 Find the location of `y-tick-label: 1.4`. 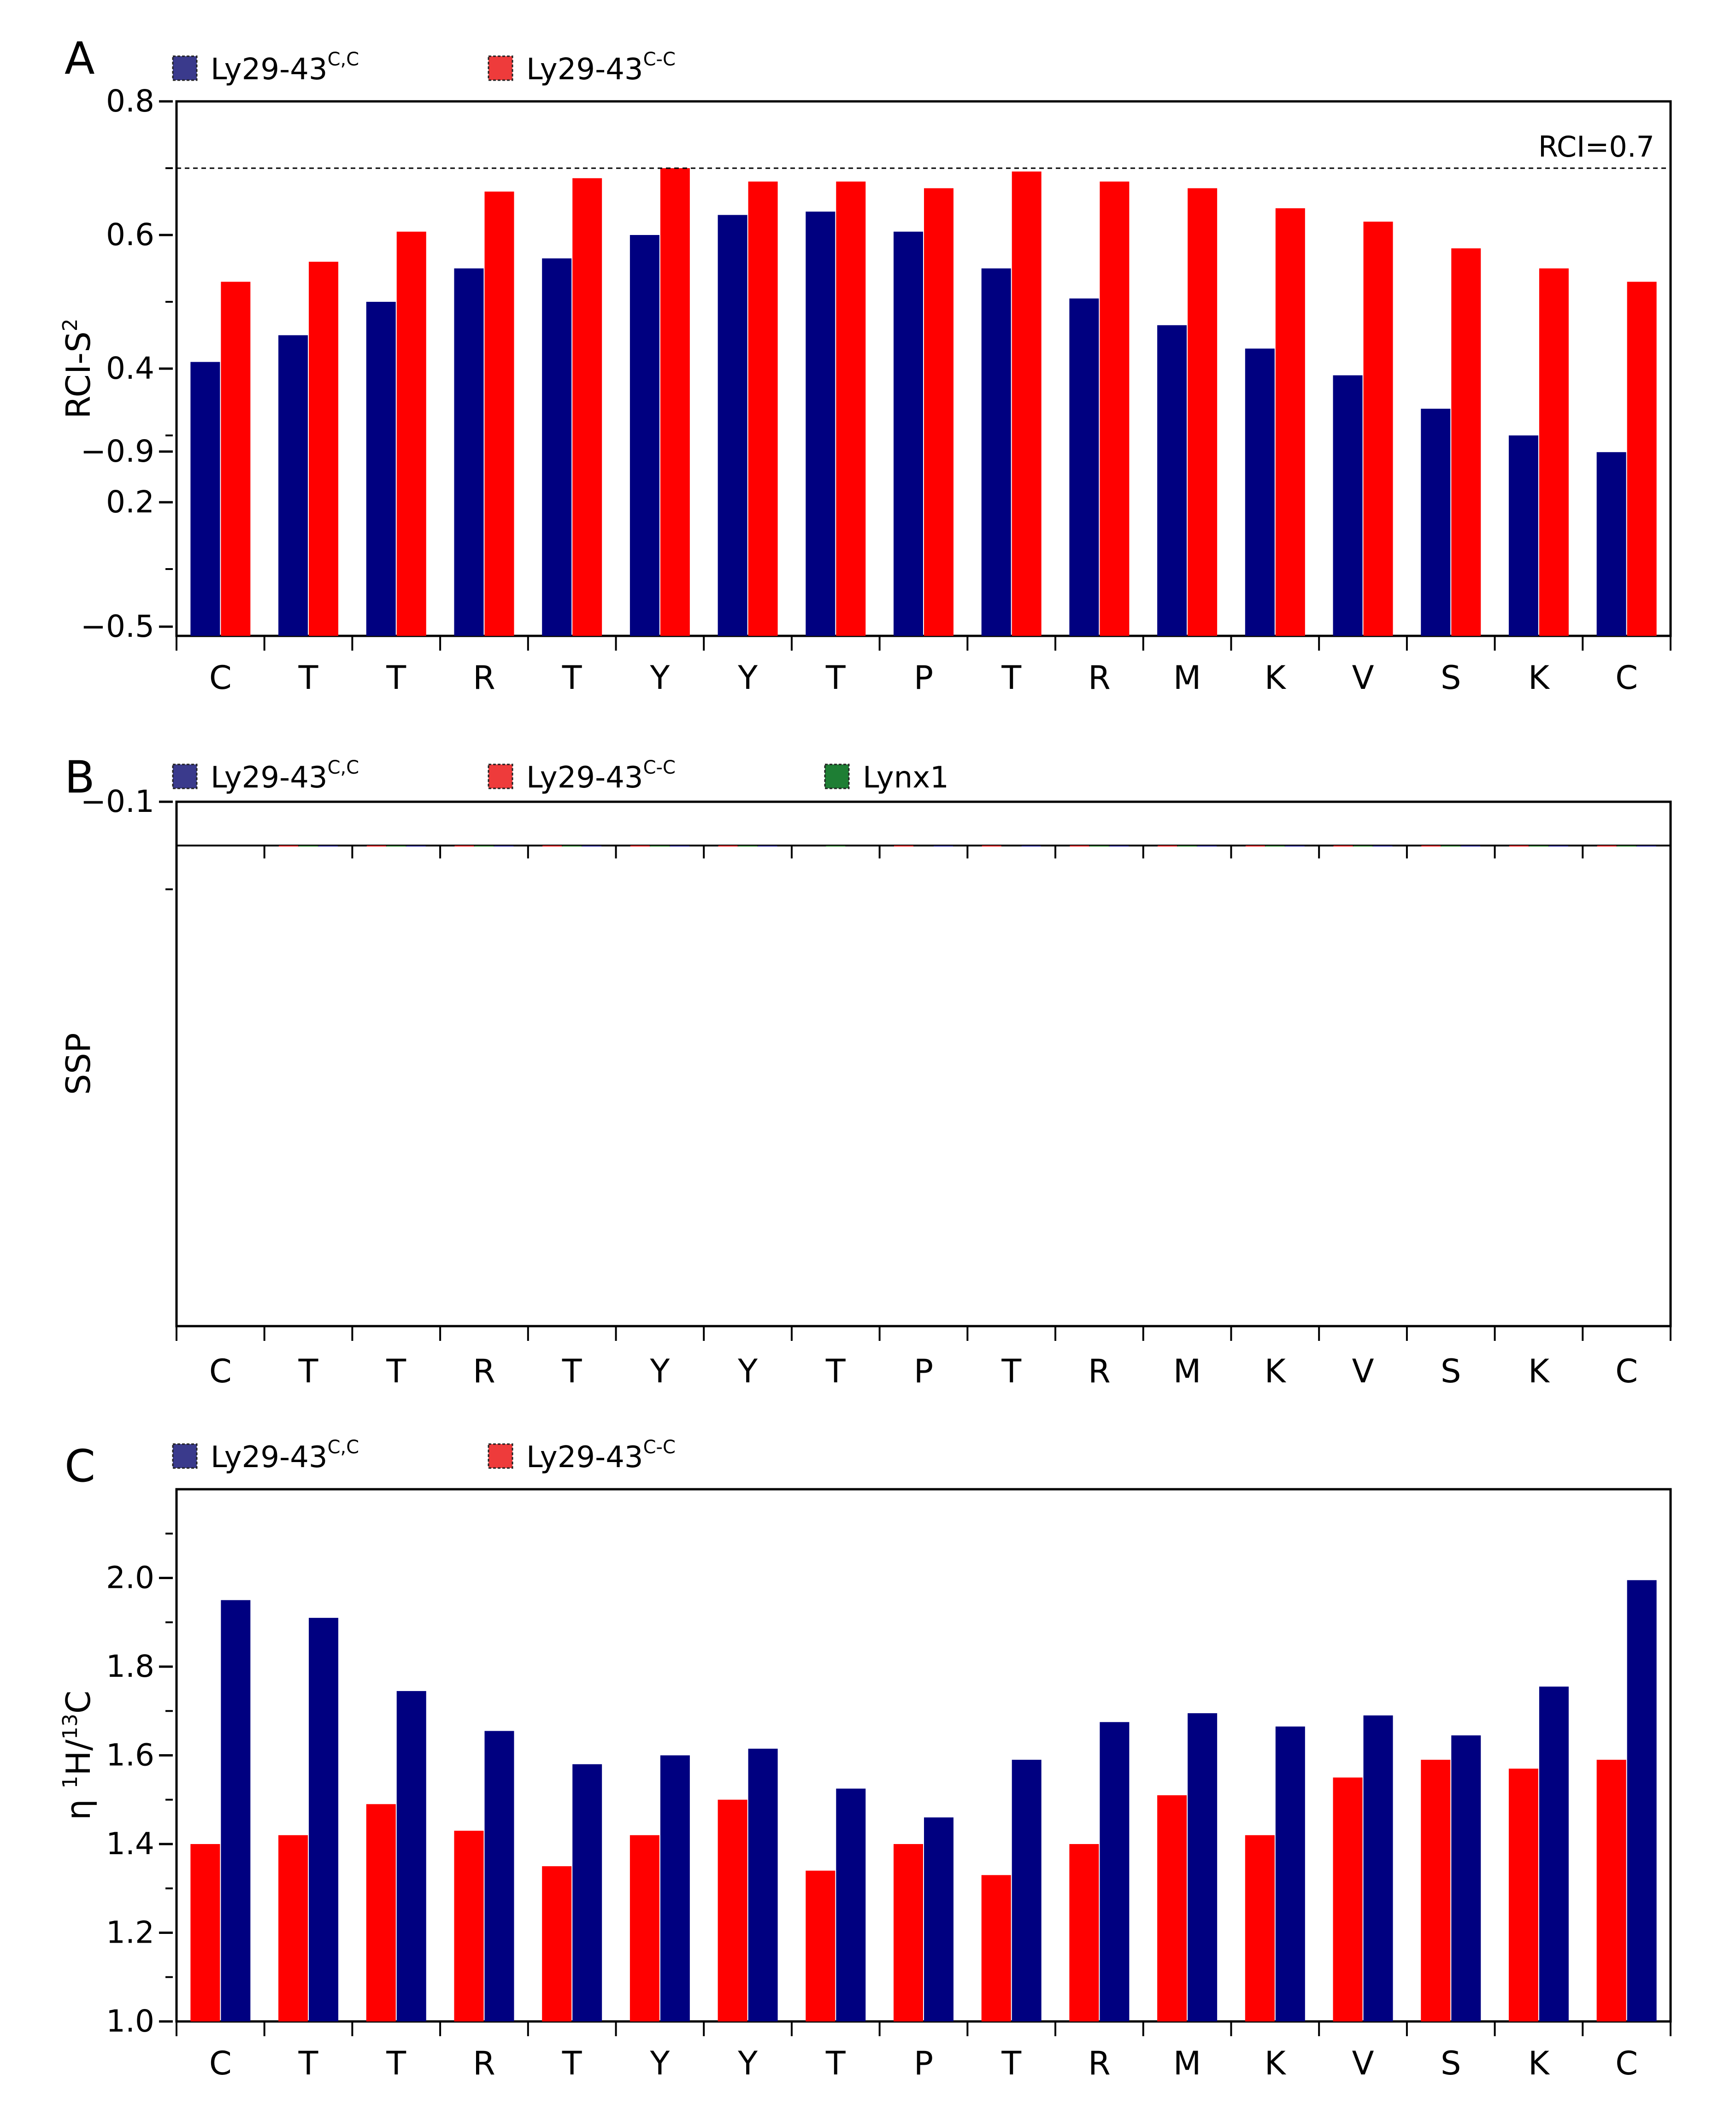

y-tick-label: 1.4 is located at coordinates (130, 1844).